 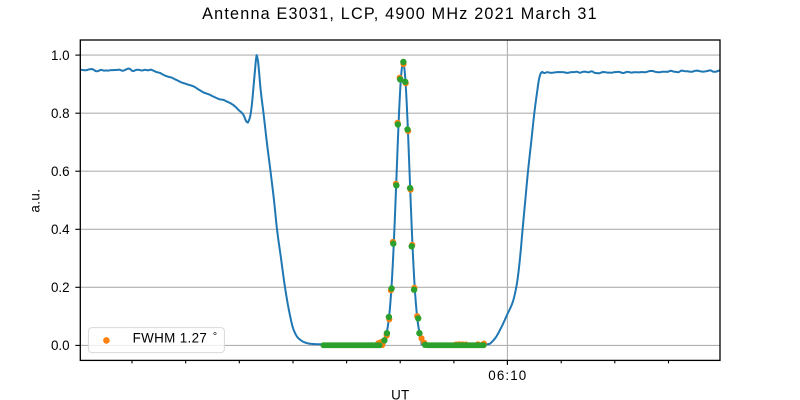 What do you see at coordinates (35, 201) in the screenshot?
I see `svg-text: a.u.` at bounding box center [35, 201].